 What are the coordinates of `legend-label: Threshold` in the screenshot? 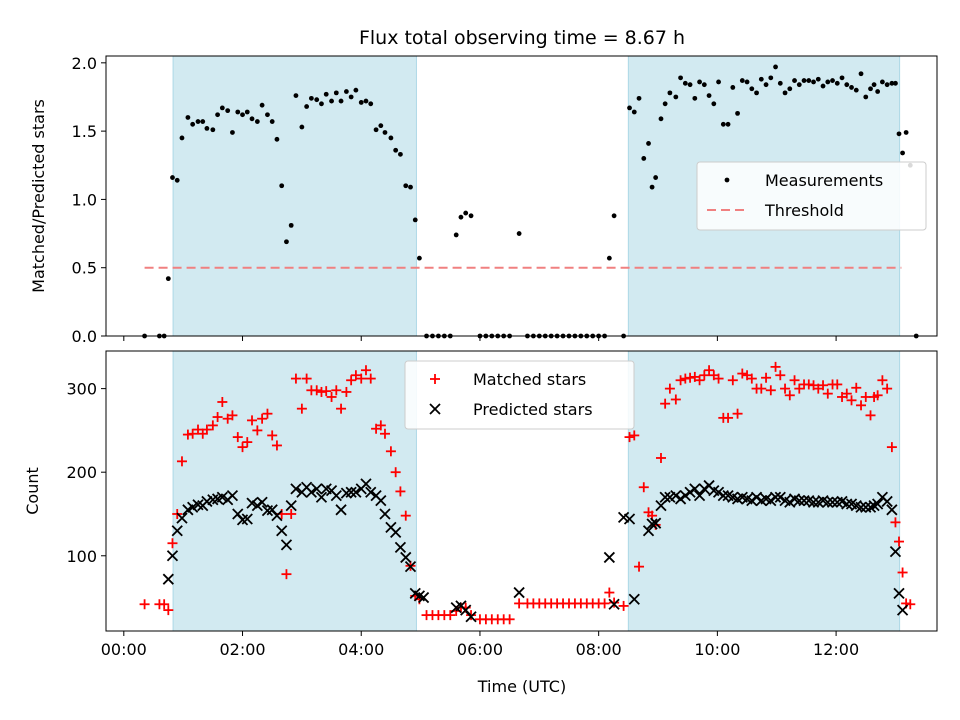 It's located at (804, 210).